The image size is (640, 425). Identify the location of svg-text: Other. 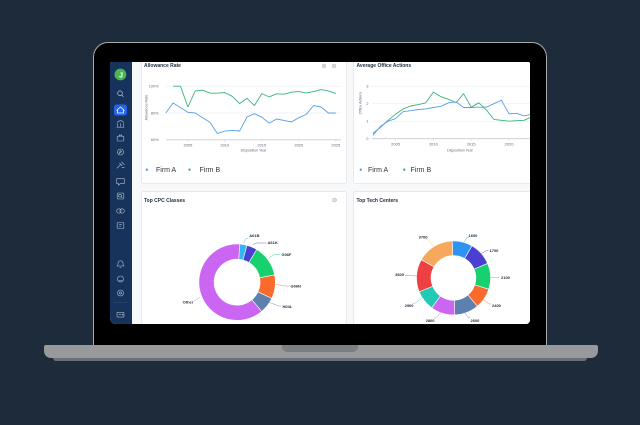
(188, 301).